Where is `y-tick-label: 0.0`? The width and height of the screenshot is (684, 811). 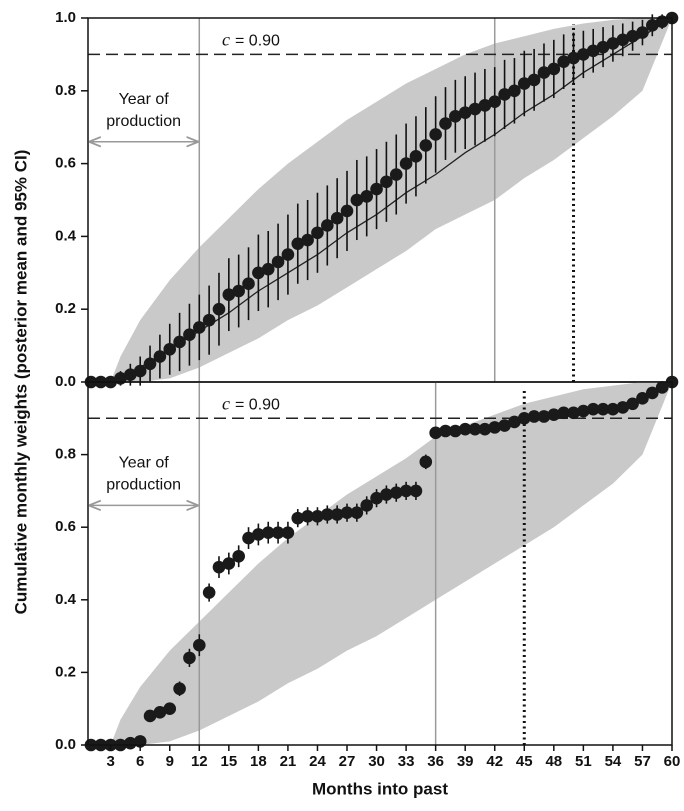 y-tick-label: 0.0 is located at coordinates (65, 744).